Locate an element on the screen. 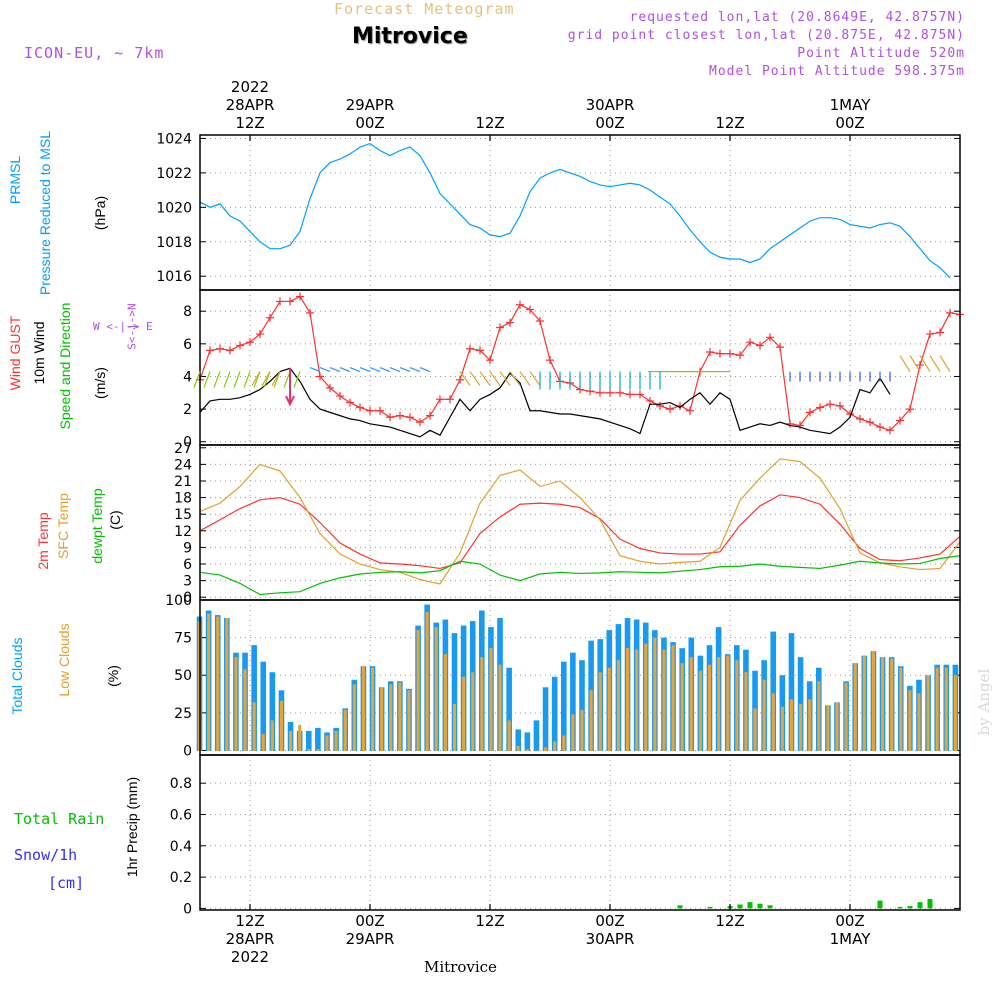 This screenshot has height=1000, width=1000. y-tick-label: 100 is located at coordinates (178, 601).